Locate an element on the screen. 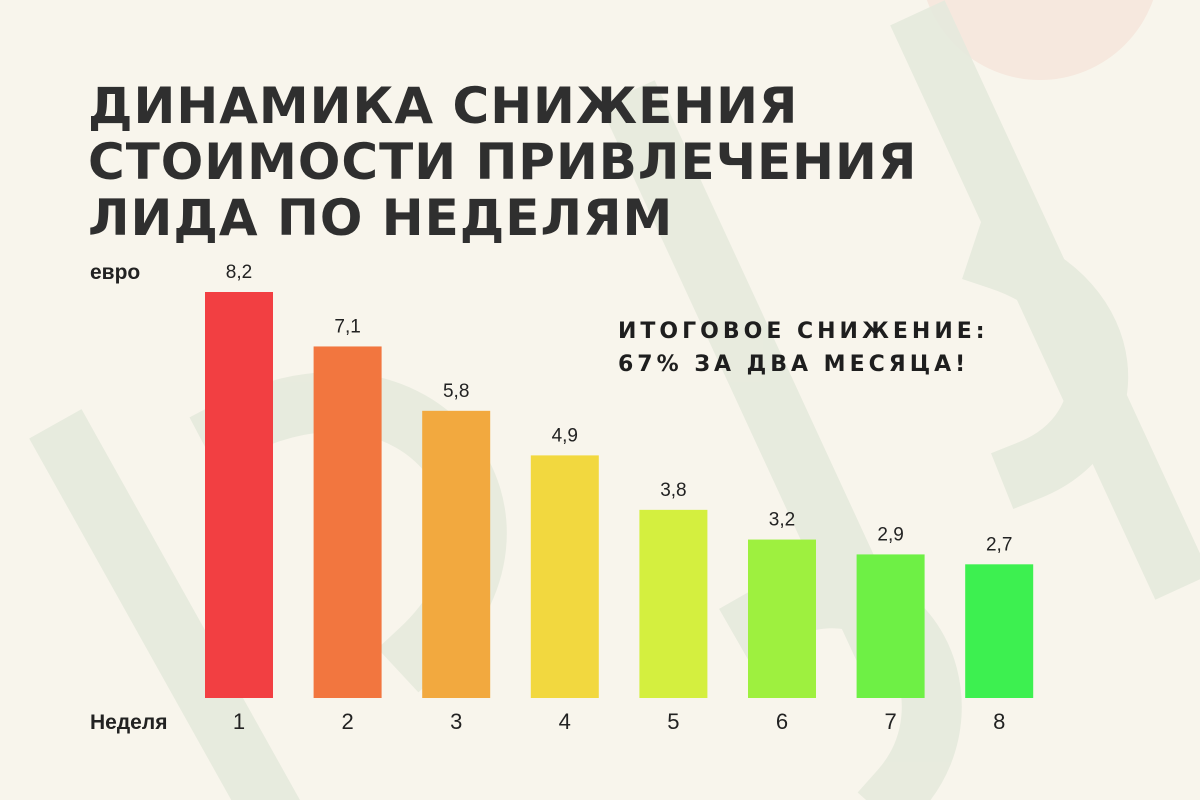 The width and height of the screenshot is (1200, 800). title-line-1: Динамика снижения is located at coordinates (443, 106).